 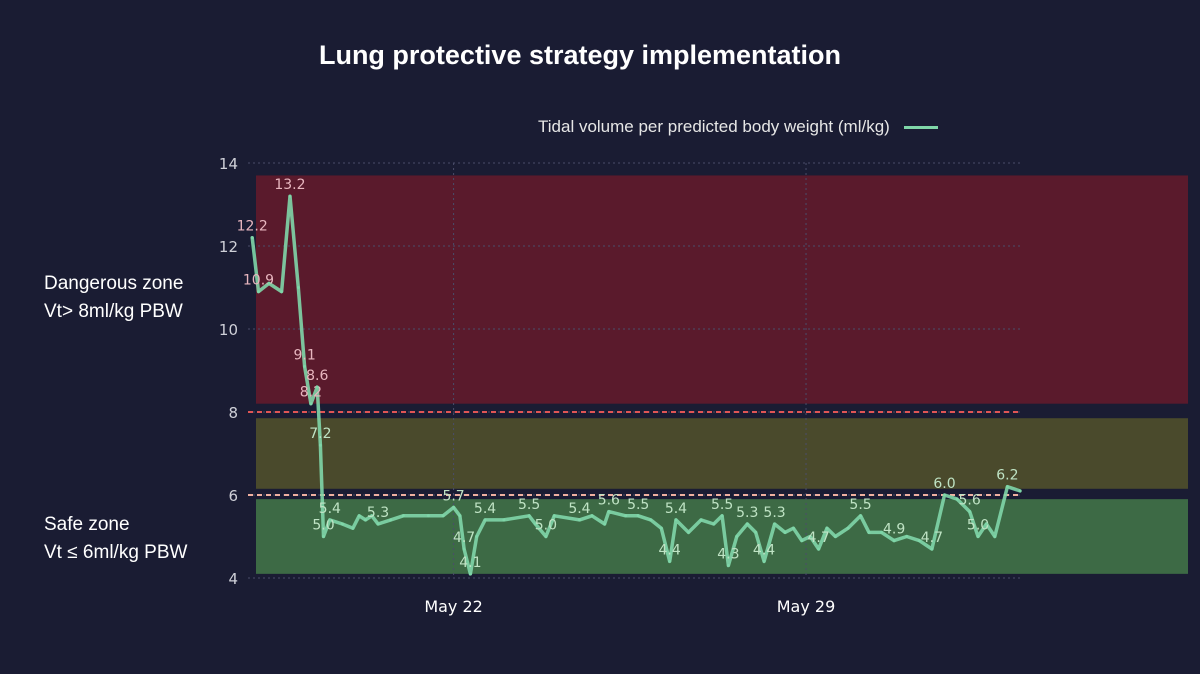 I want to click on safe-zone-label: Safe zone Vt ≤ 6ml/kg PBW, so click(x=115, y=539).